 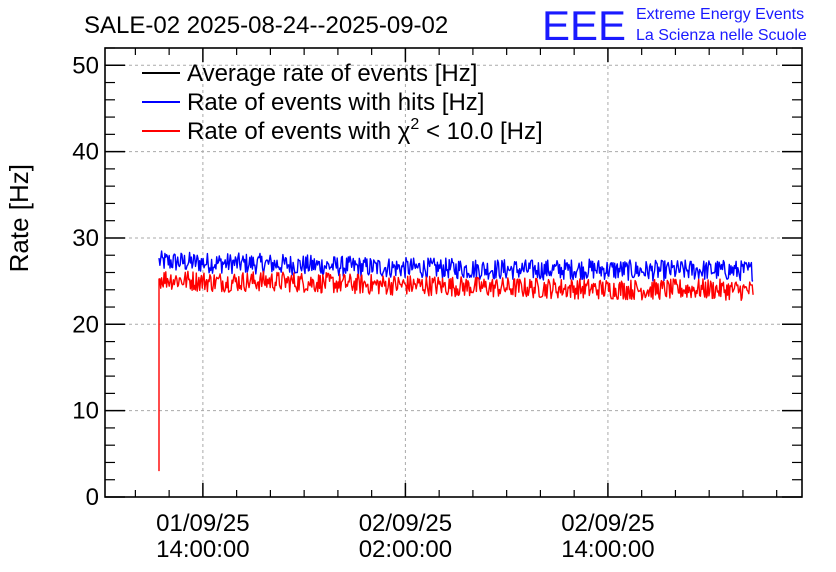 What do you see at coordinates (19, 218) in the screenshot?
I see `y-axis-label: Rate [Hz]` at bounding box center [19, 218].